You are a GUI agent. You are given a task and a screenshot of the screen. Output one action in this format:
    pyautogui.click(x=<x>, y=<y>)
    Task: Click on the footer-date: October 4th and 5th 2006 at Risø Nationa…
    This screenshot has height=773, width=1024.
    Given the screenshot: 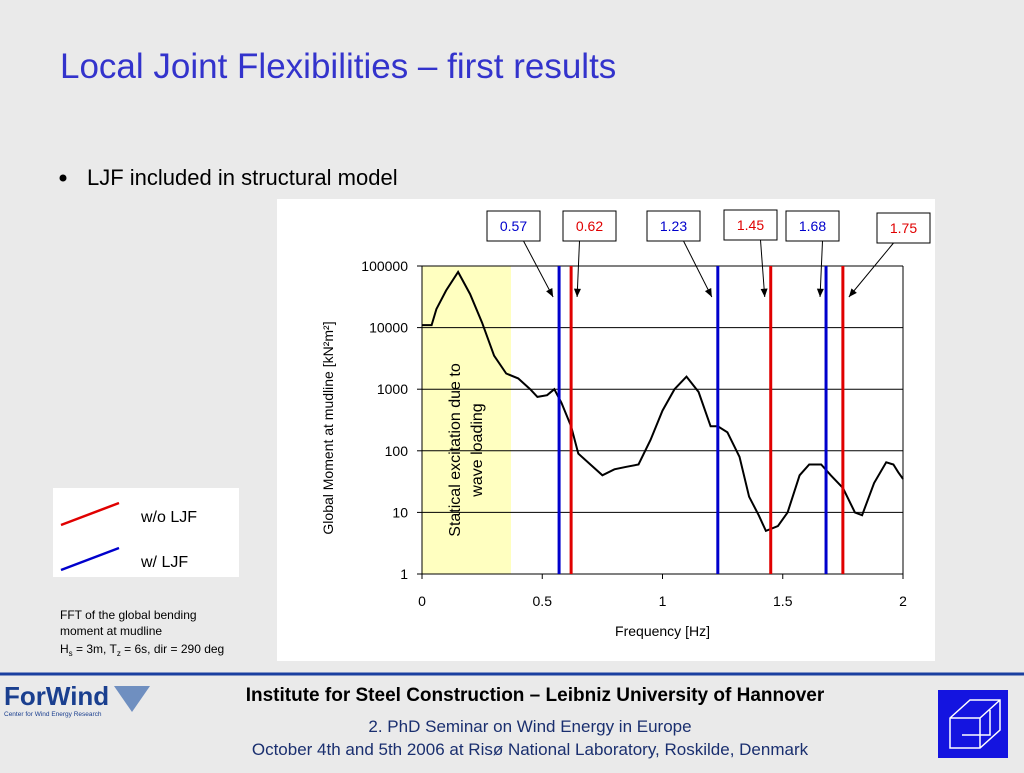 What is the action you would take?
    pyautogui.click(x=530, y=749)
    